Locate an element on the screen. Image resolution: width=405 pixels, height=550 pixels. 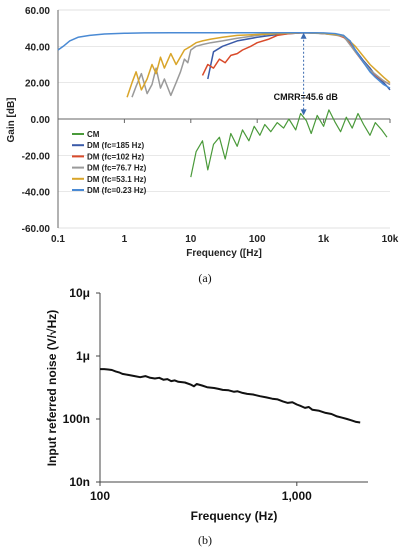
x-tick-label: 1 is located at coordinates (125, 239).